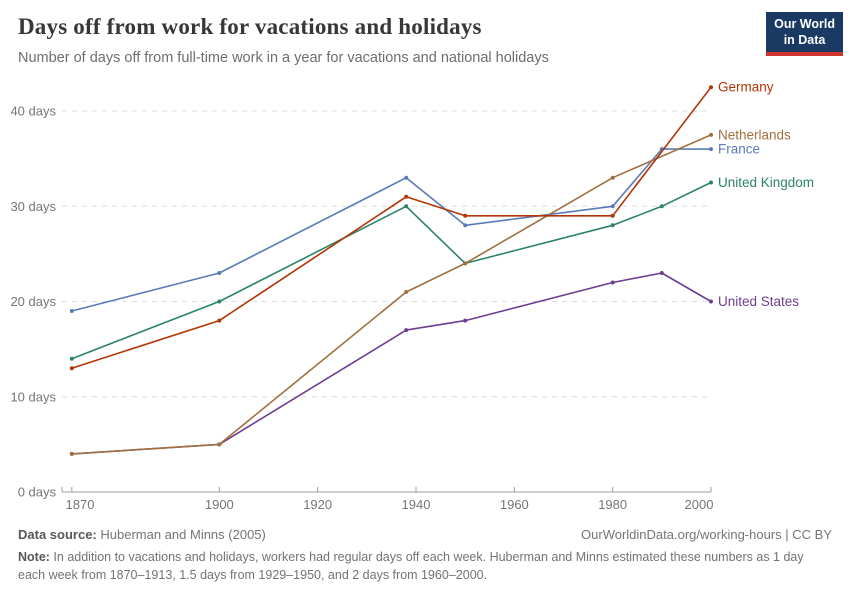 Image resolution: width=850 pixels, height=600 pixels. I want to click on x-tick-label: 2000, so click(699, 504).